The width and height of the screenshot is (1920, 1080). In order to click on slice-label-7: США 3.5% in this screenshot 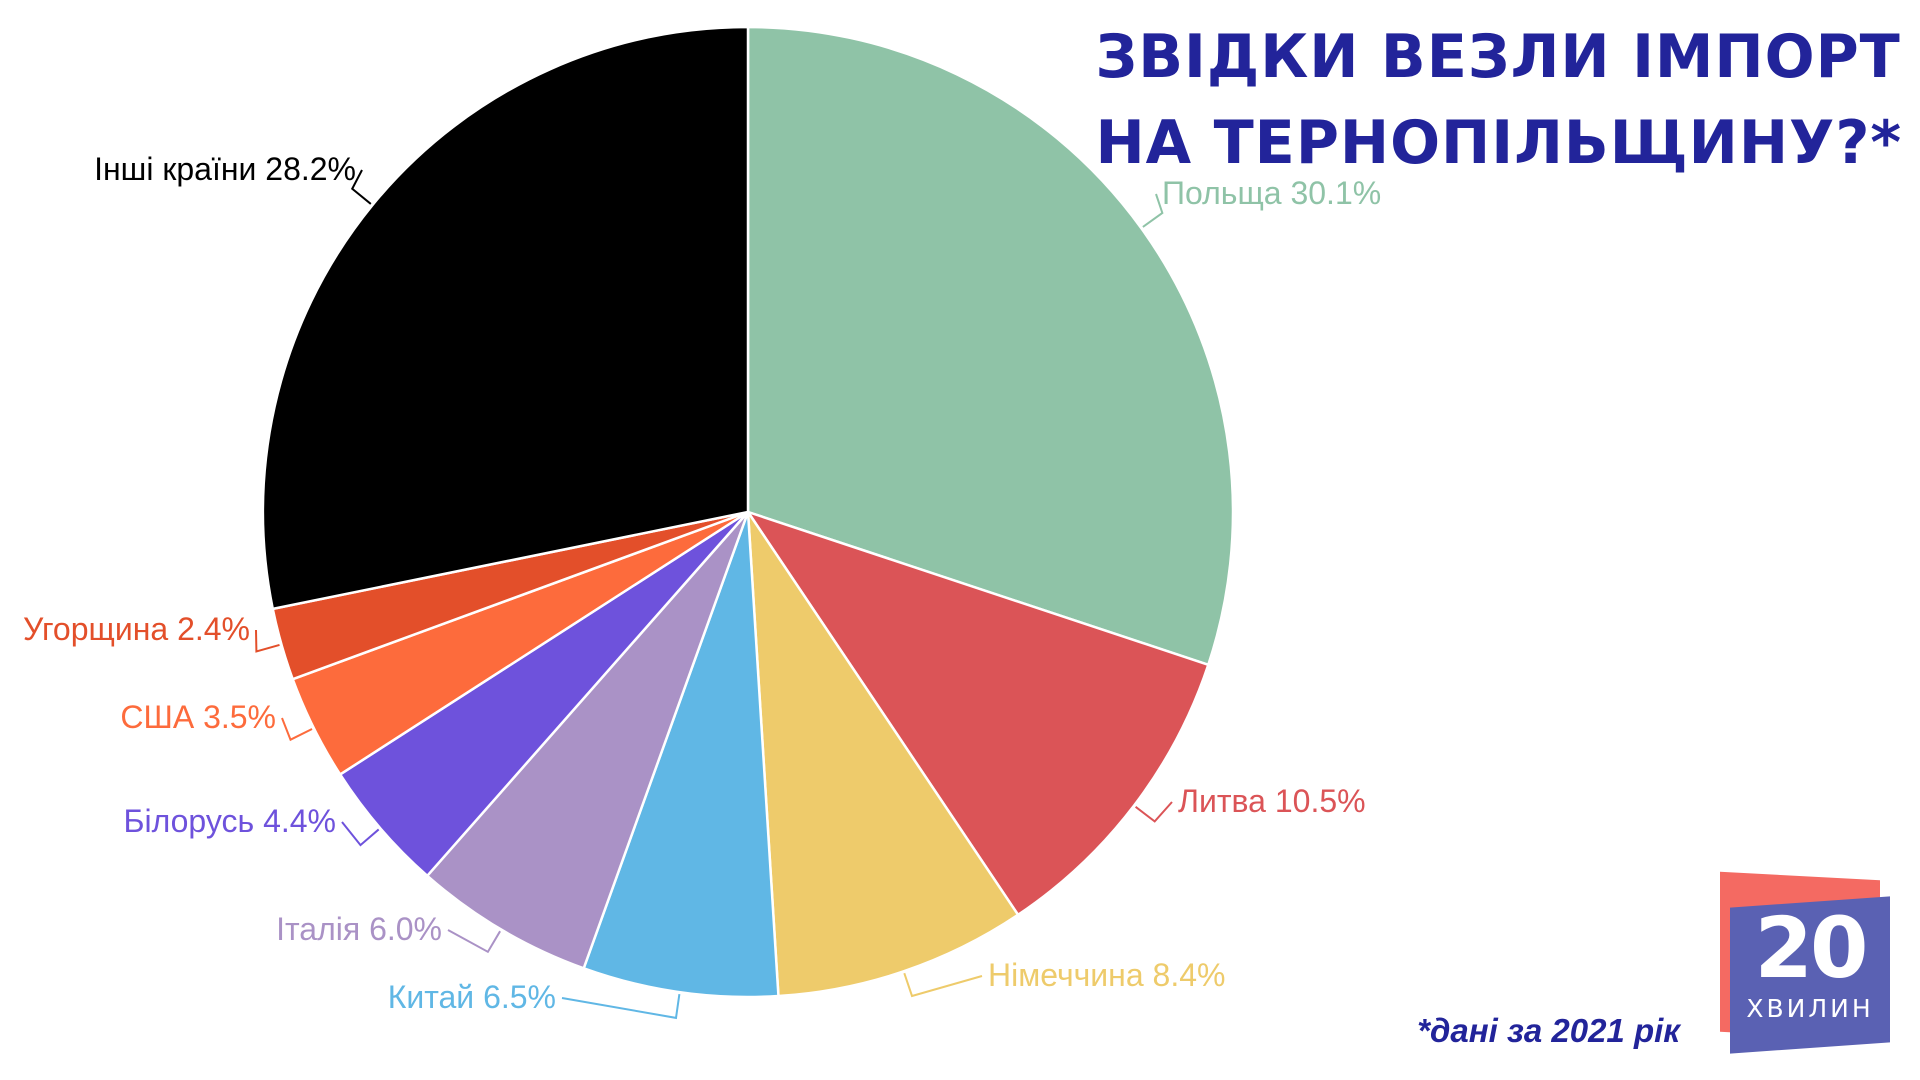, I will do `click(198, 717)`.